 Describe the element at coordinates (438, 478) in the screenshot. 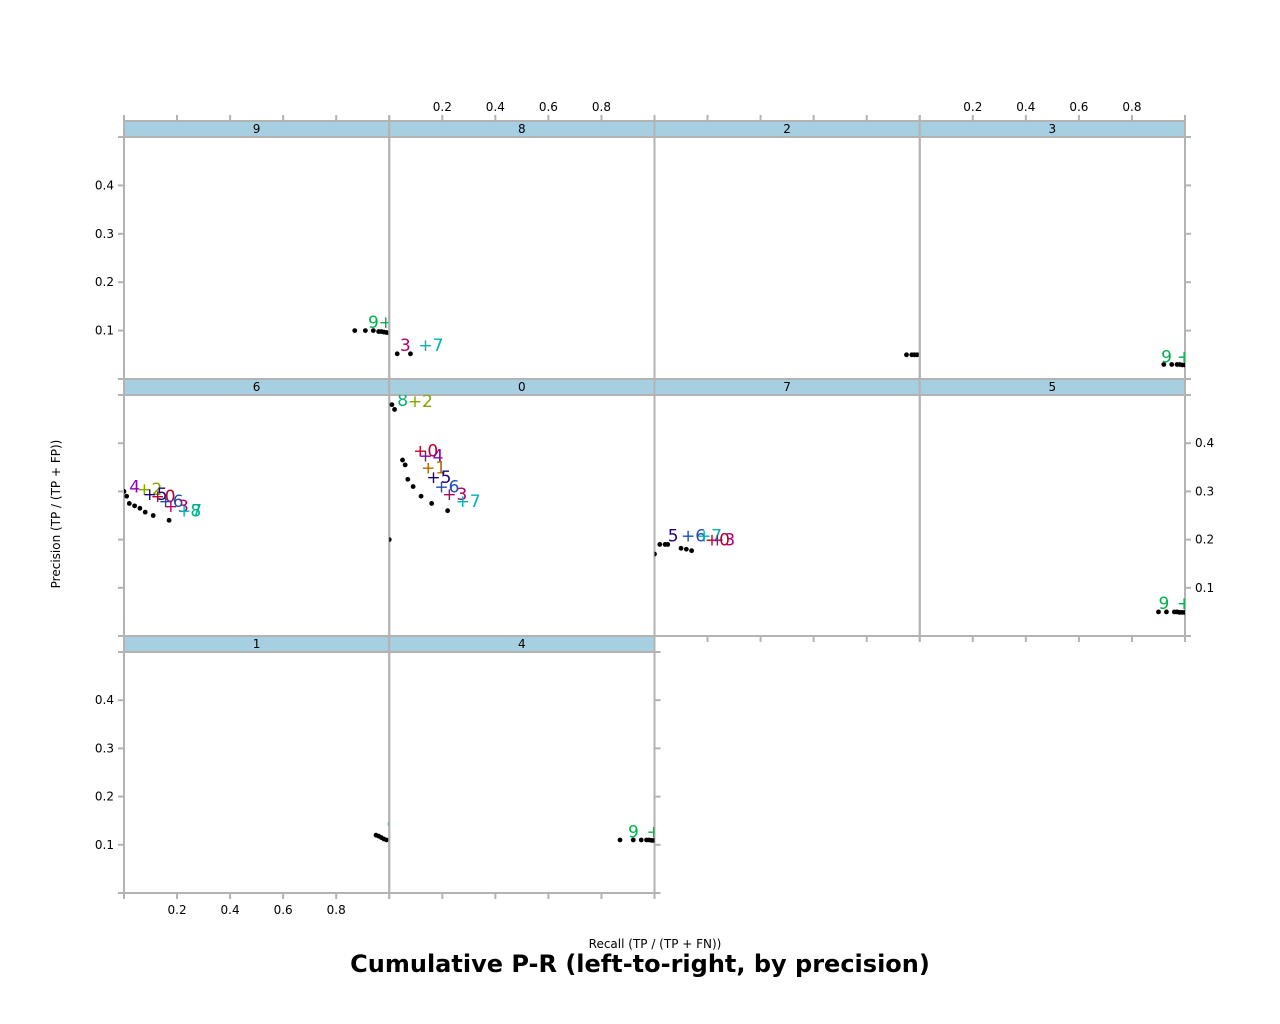

I see `class-label: +5` at that location.